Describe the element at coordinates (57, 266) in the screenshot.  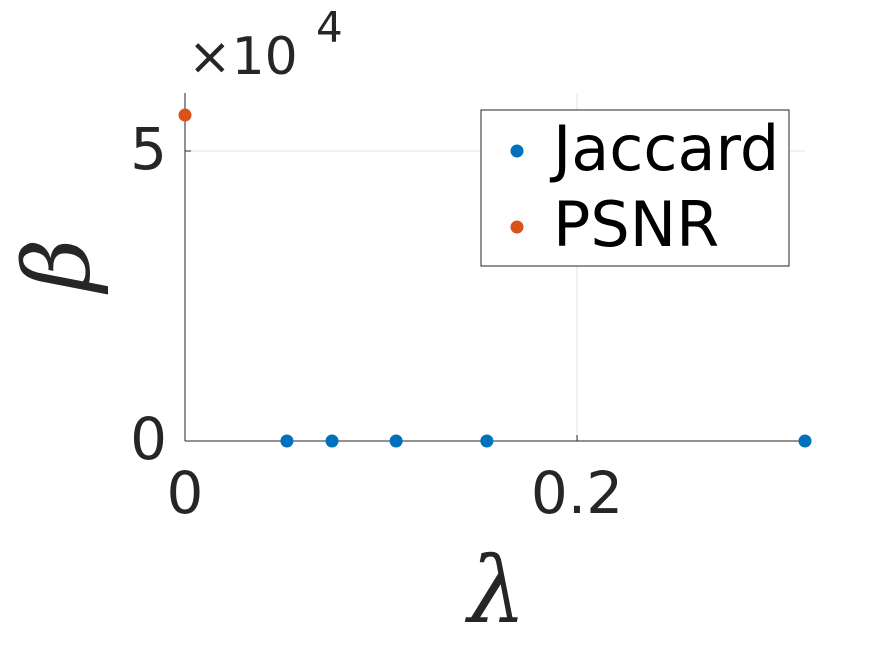
I see `y-axis-label: β` at that location.